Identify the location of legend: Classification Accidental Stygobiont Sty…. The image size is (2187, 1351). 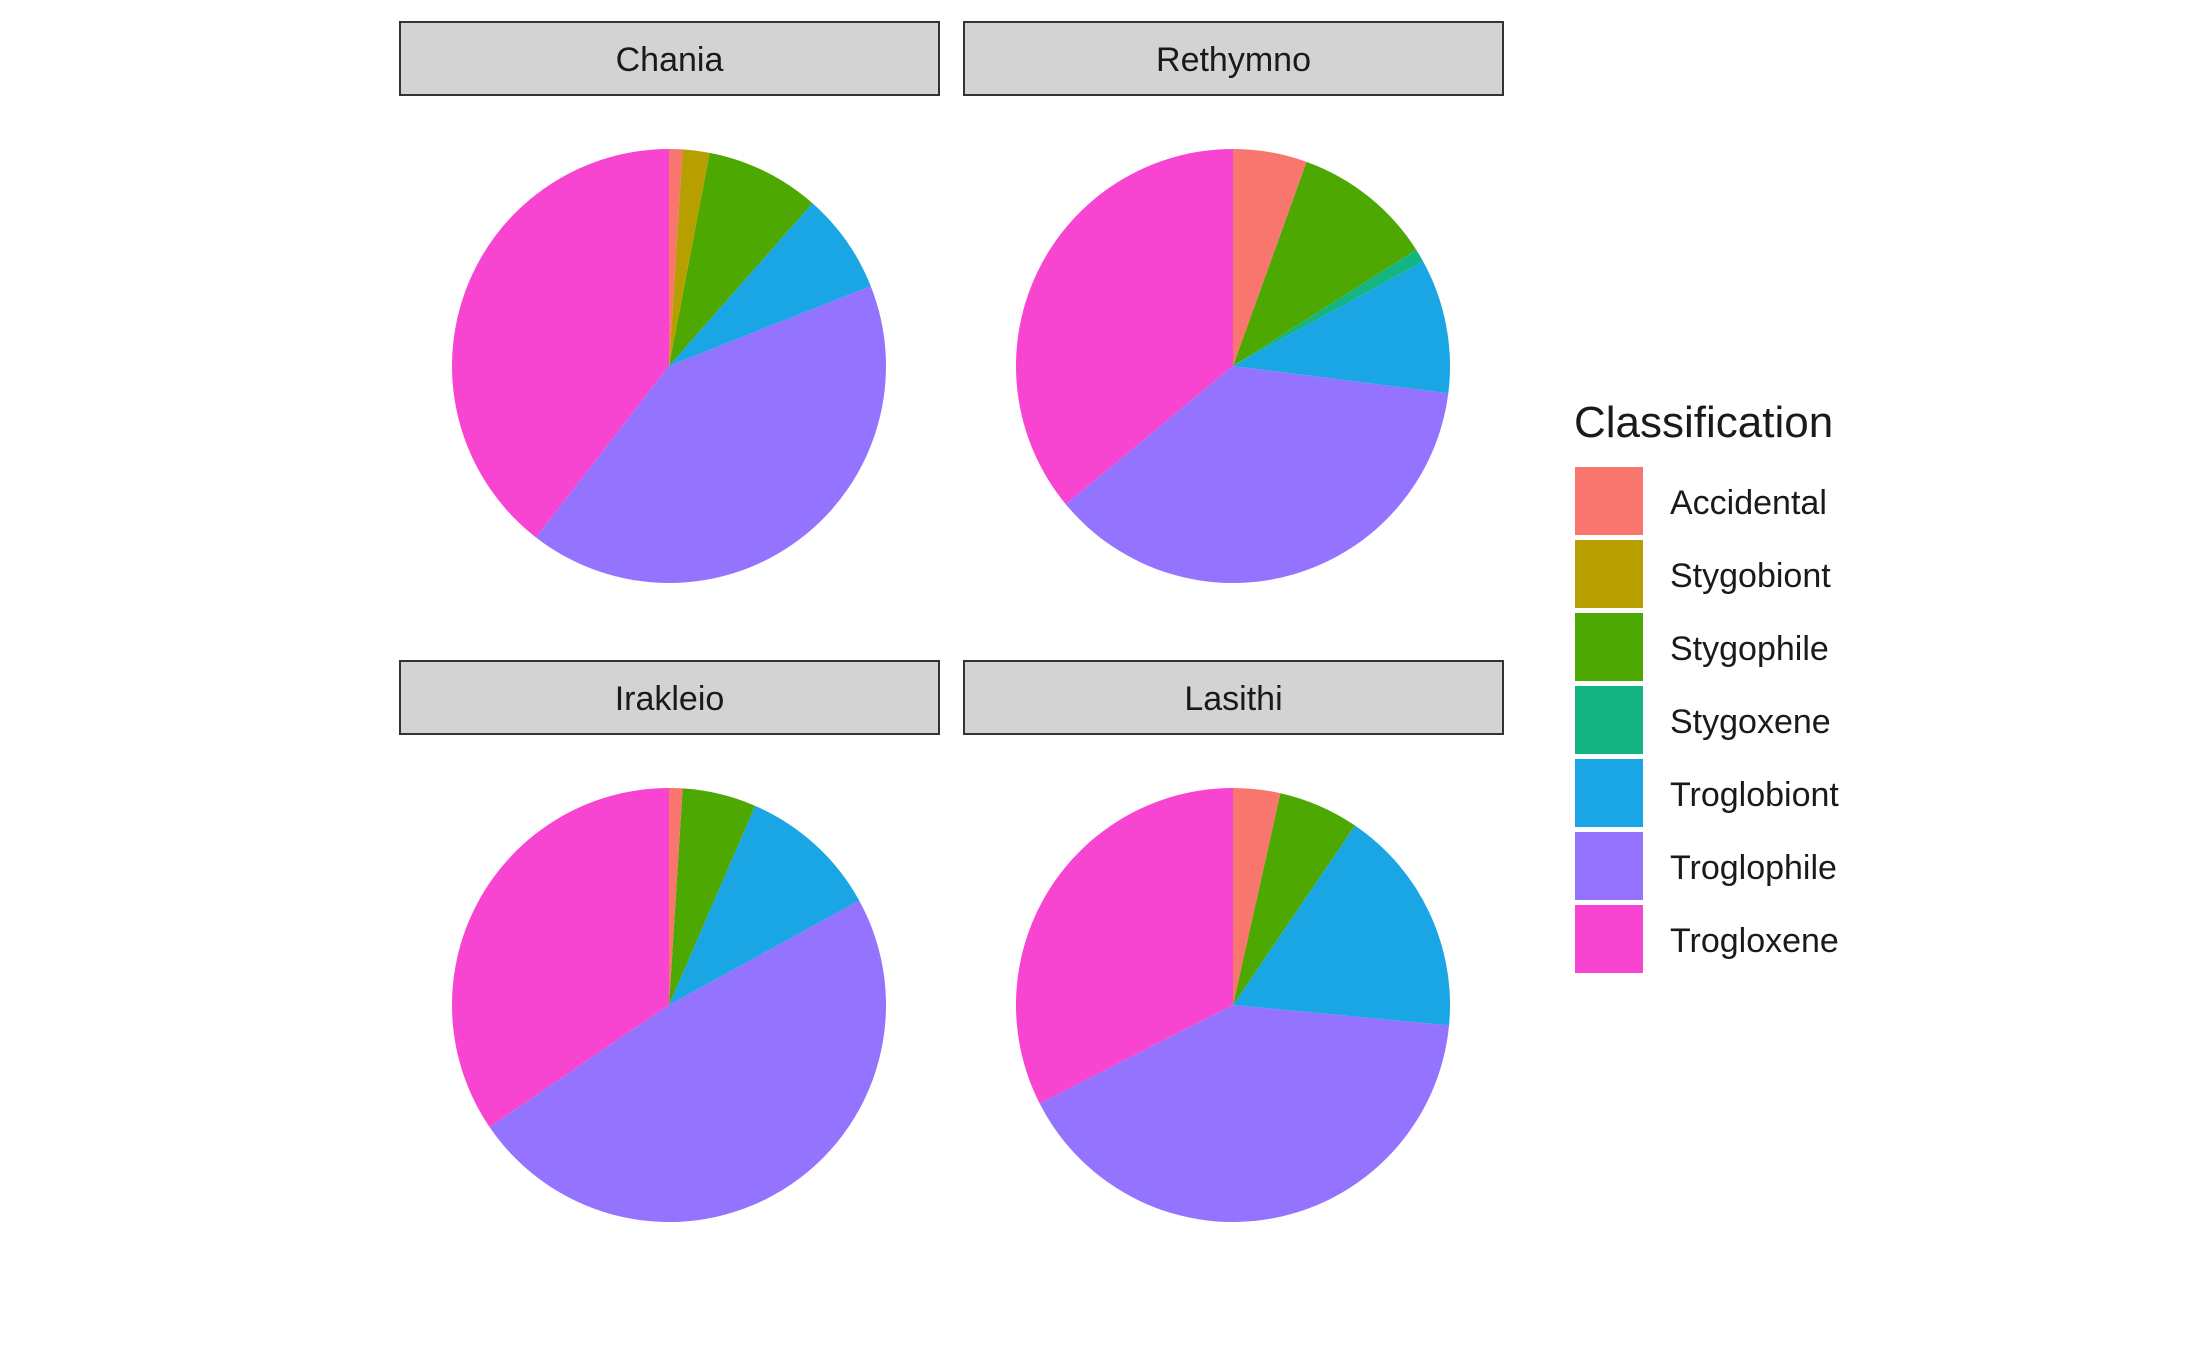
(1706, 685).